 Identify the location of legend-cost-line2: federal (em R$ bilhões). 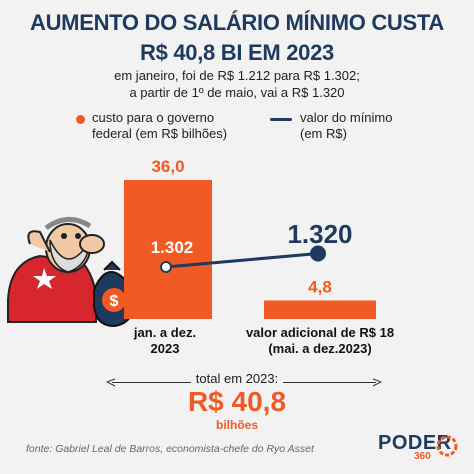
(160, 133).